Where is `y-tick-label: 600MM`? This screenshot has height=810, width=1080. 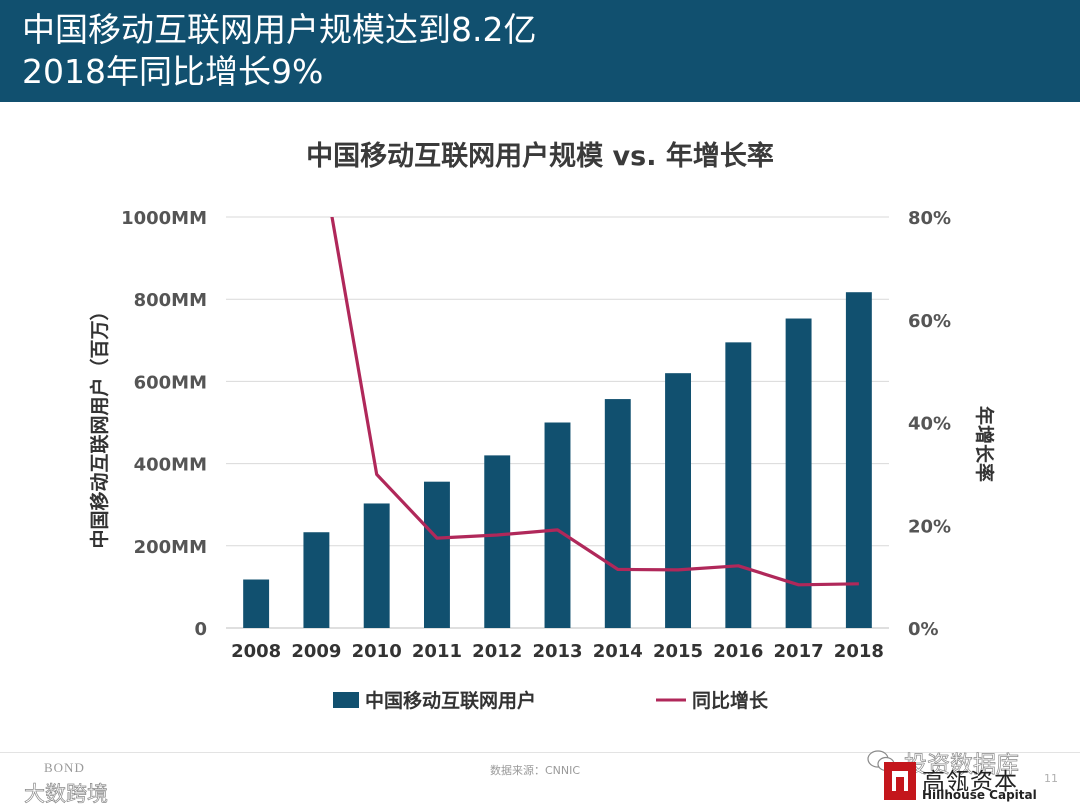
y-tick-label: 600MM is located at coordinates (170, 382).